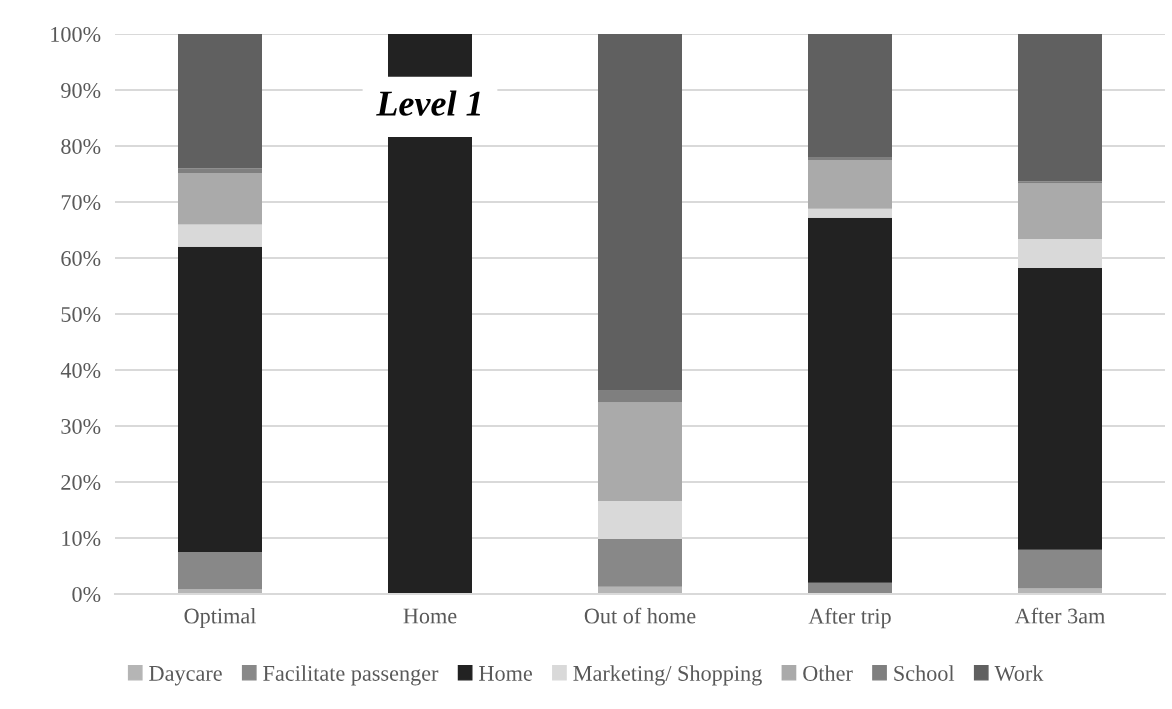 The image size is (1172, 709). What do you see at coordinates (667, 675) in the screenshot?
I see `legend-label: Marketing/ Shopping` at bounding box center [667, 675].